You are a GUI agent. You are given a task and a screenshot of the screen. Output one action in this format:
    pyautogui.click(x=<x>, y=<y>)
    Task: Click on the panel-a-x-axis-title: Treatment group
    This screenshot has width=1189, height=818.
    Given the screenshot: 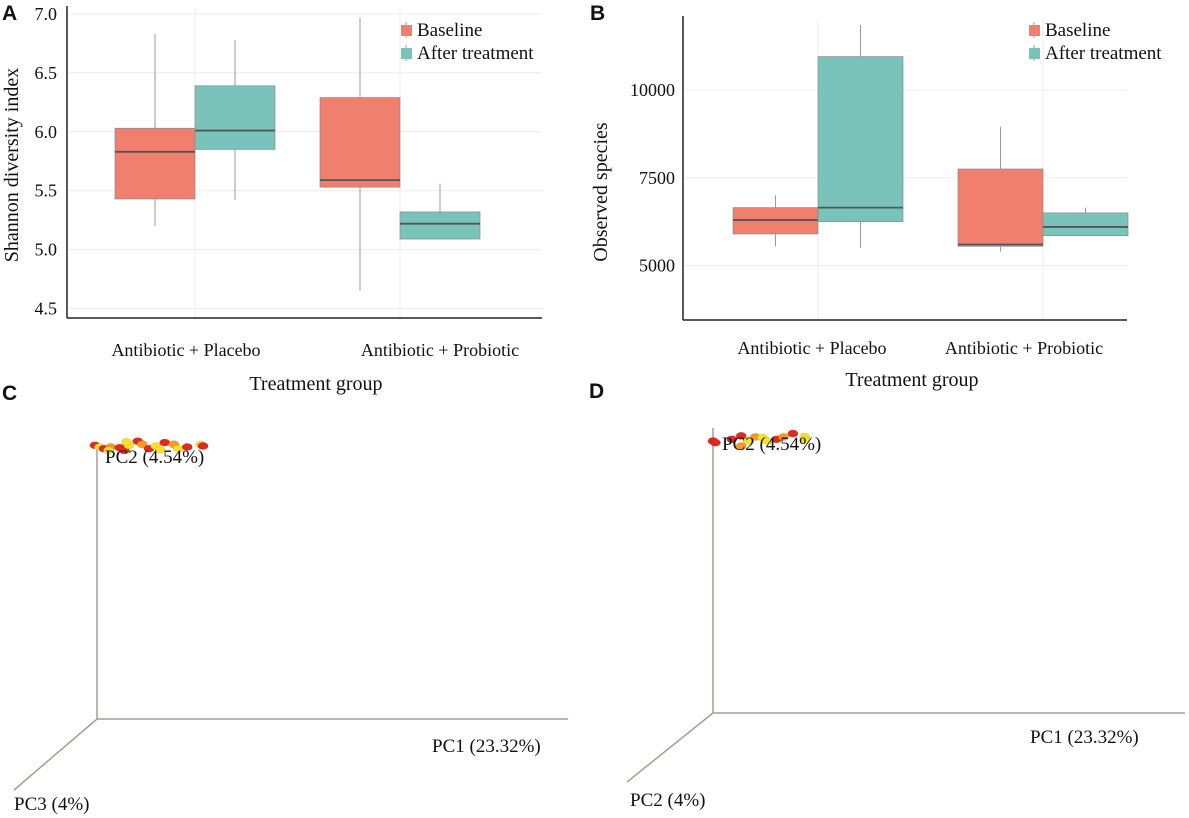 What is the action you would take?
    pyautogui.click(x=315, y=384)
    